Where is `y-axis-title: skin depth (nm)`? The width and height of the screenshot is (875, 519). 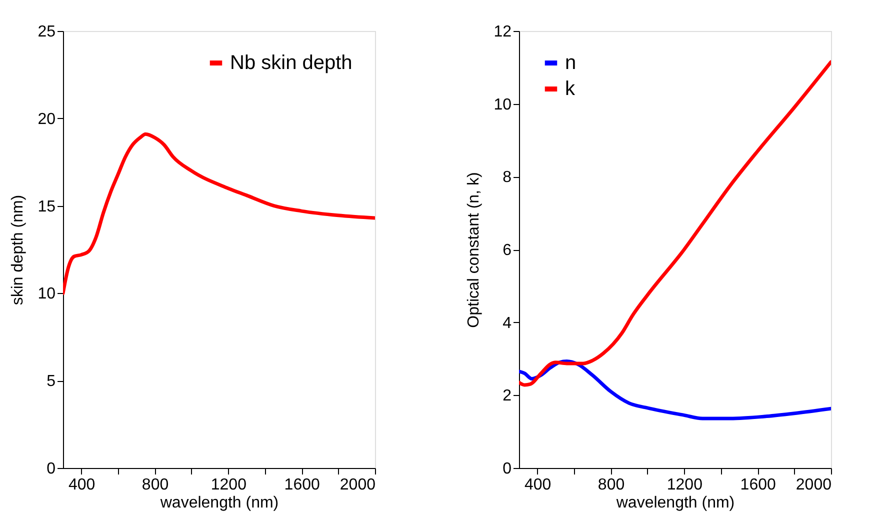 y-axis-title: skin depth (nm) is located at coordinates (18, 250).